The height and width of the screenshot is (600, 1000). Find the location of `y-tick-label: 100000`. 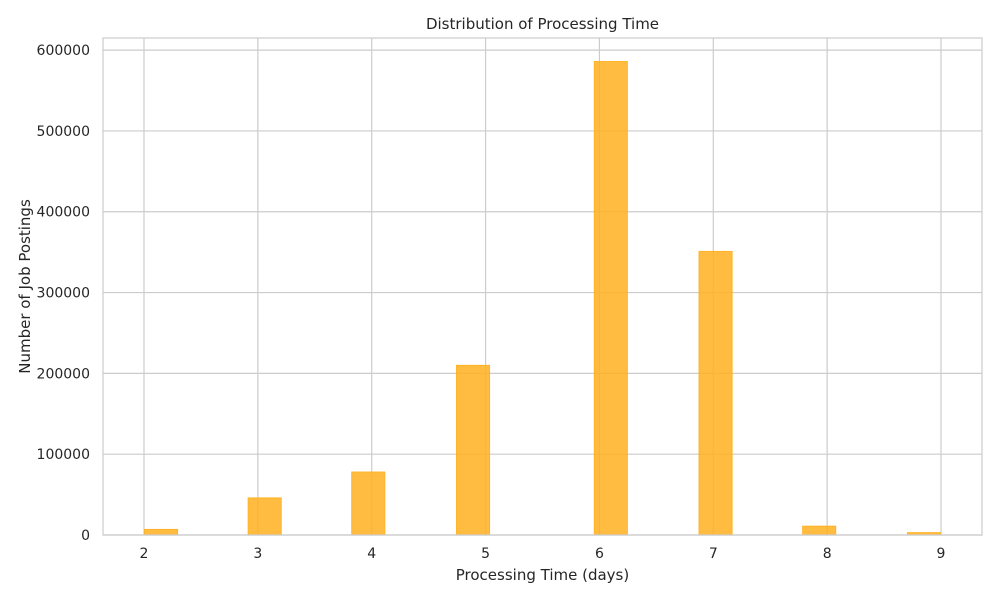

y-tick-label: 100000 is located at coordinates (63, 455).